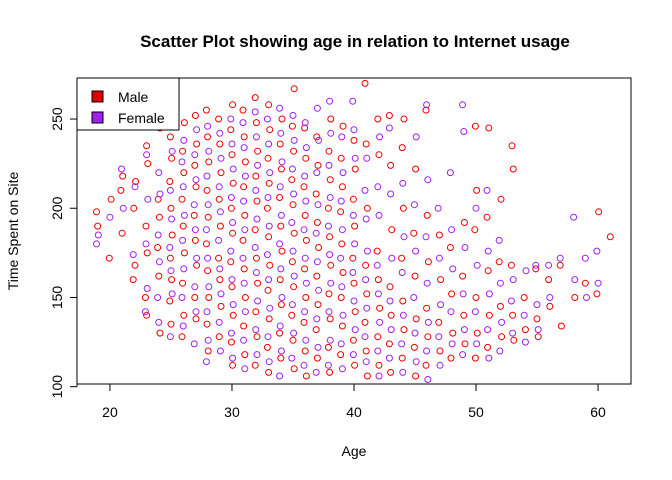  What do you see at coordinates (354, 401) in the screenshot?
I see `x-axis: 20 30 40 50 60` at bounding box center [354, 401].